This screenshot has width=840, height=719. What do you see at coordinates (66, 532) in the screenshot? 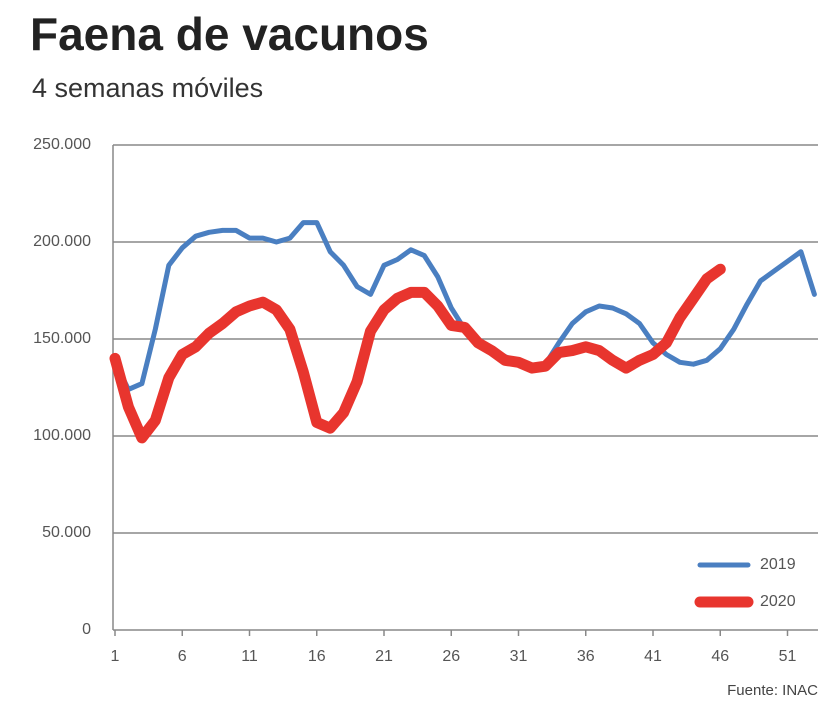
I see `y-tick-label: 50.000` at bounding box center [66, 532].